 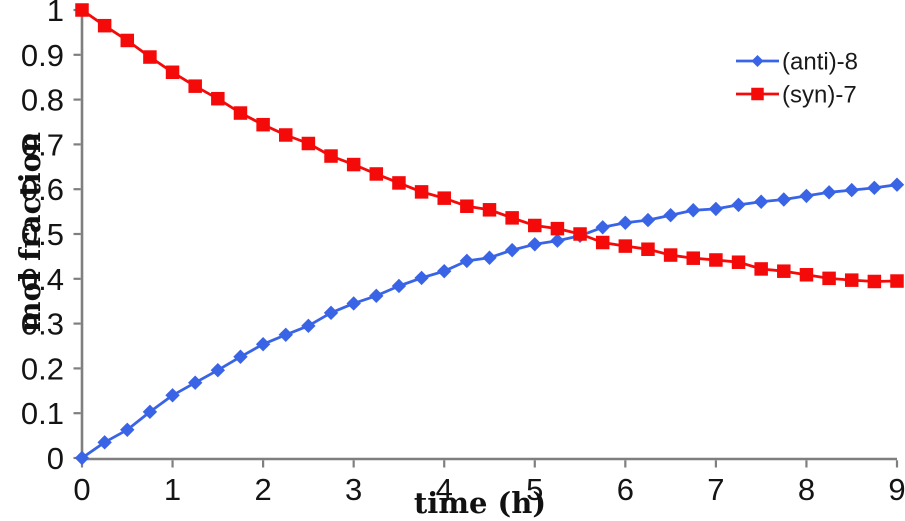 I want to click on x-axis-title: time (h), so click(x=480, y=503).